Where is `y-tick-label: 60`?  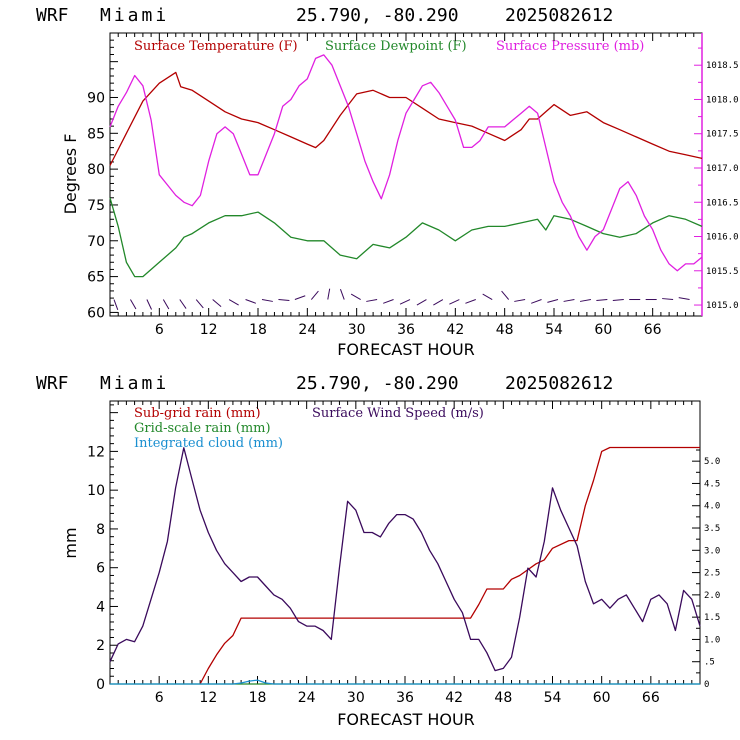
y-tick-label: 60 is located at coordinates (96, 313).